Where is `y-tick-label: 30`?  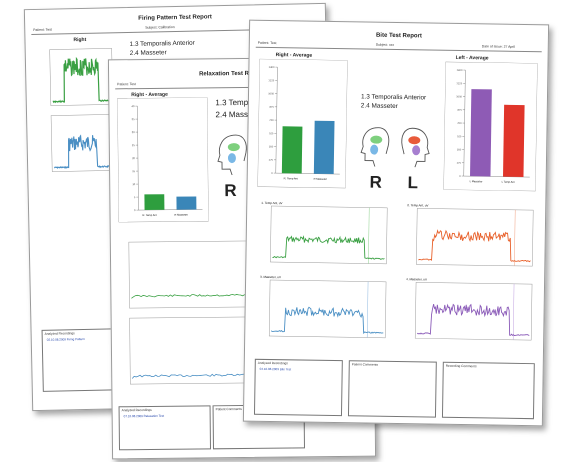
y-tick-label: 30 is located at coordinates (133, 132).